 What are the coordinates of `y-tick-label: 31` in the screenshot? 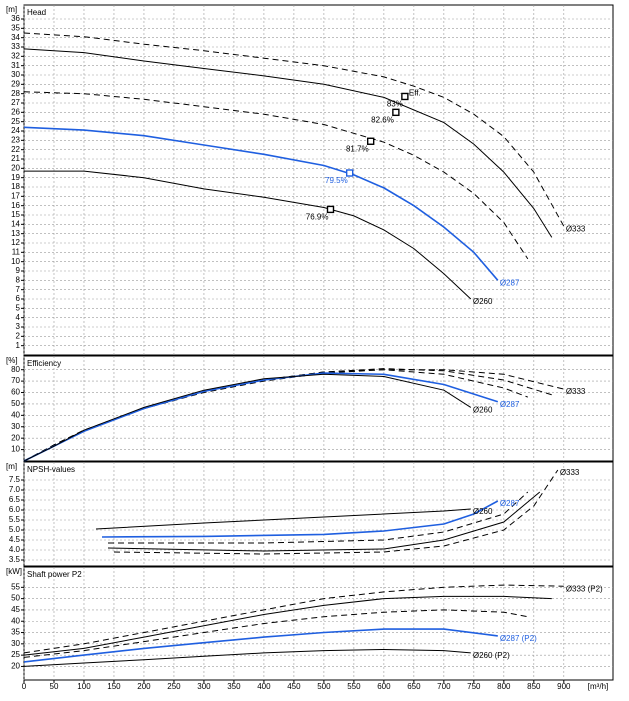 It's located at (15, 65).